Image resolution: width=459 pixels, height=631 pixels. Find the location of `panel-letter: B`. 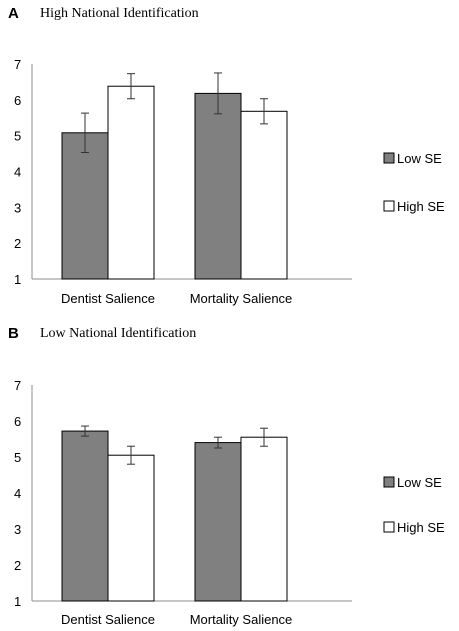

panel-letter: B is located at coordinates (13, 333).